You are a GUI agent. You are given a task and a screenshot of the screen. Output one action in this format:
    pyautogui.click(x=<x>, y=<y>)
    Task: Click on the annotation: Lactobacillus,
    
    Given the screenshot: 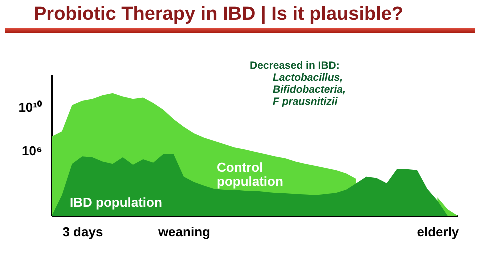 What is the action you would take?
    pyautogui.click(x=308, y=78)
    